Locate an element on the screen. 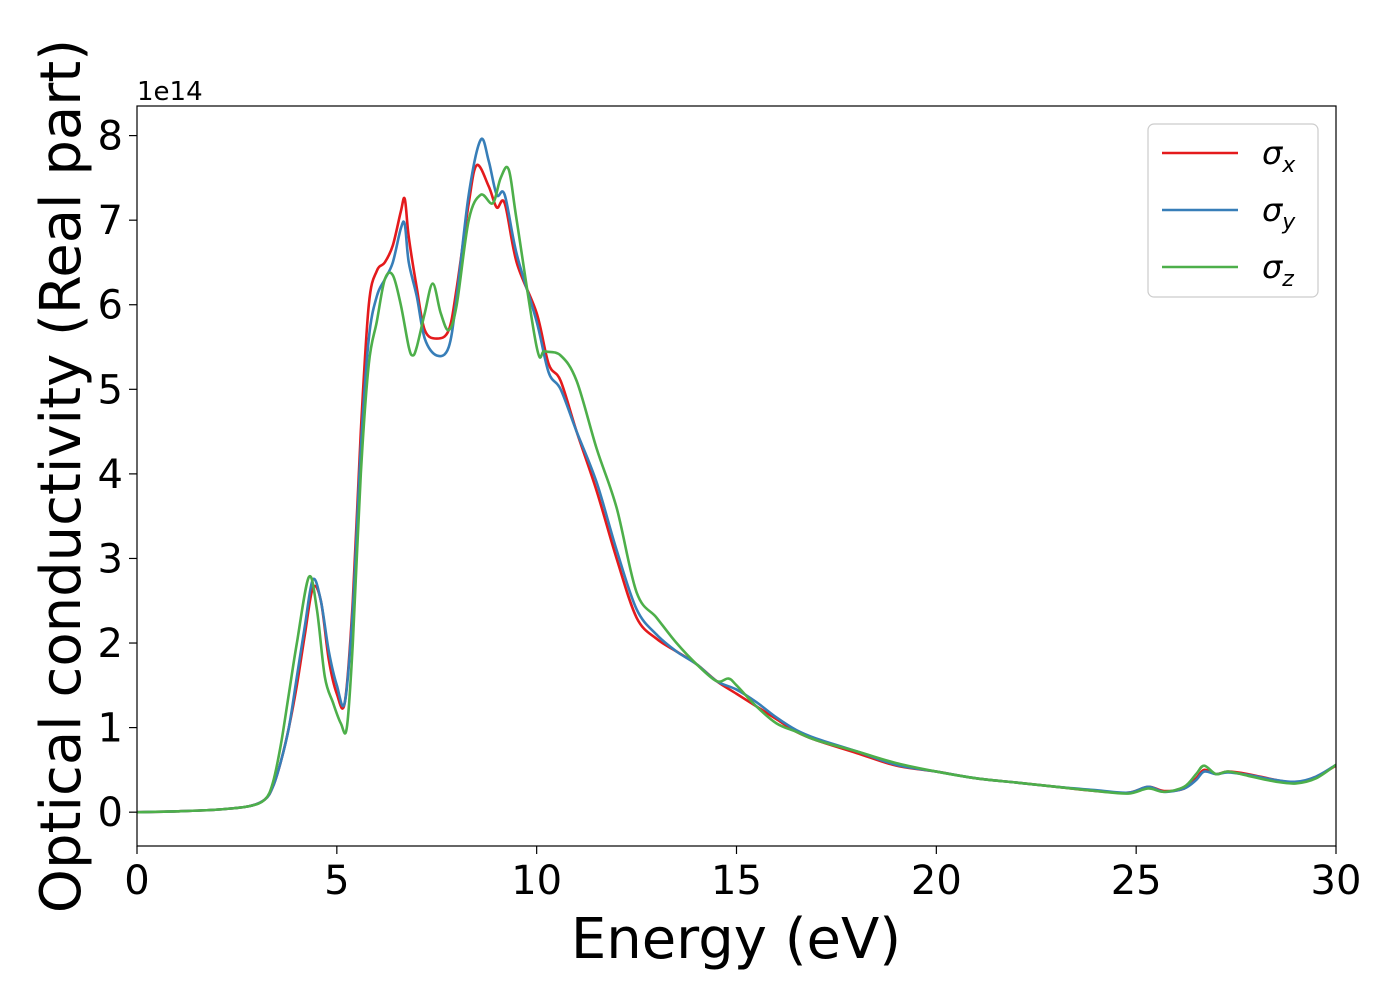  y-tick-label: 8 is located at coordinates (110, 137).